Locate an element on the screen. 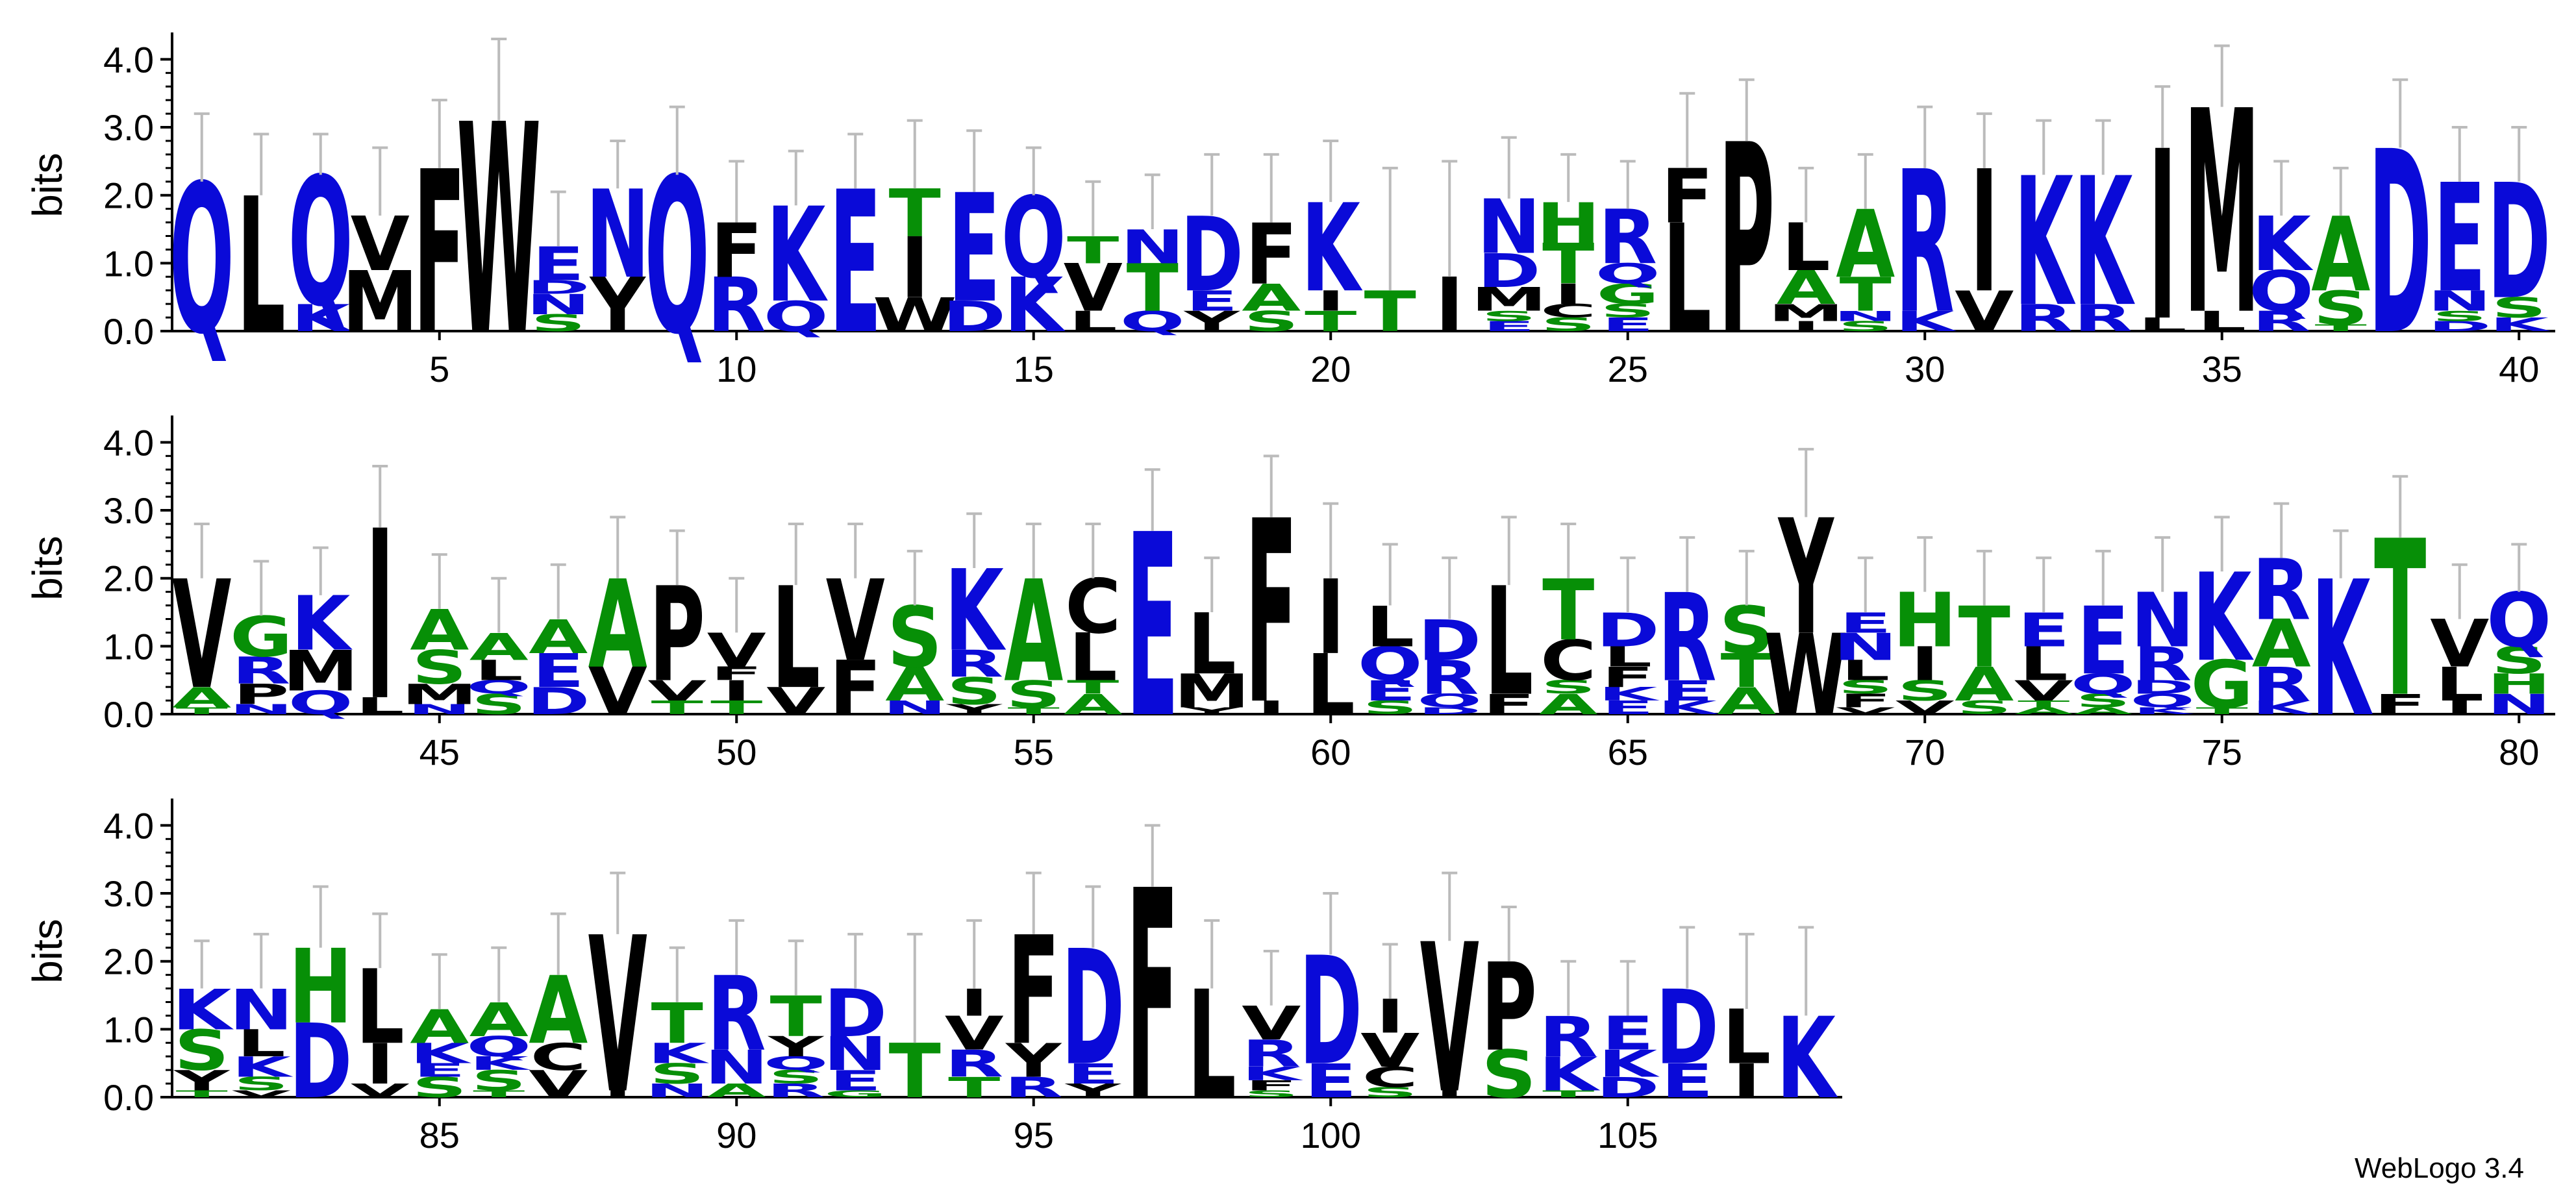 The image size is (2576, 1190). y-tick-label: 4.0 is located at coordinates (128, 60).